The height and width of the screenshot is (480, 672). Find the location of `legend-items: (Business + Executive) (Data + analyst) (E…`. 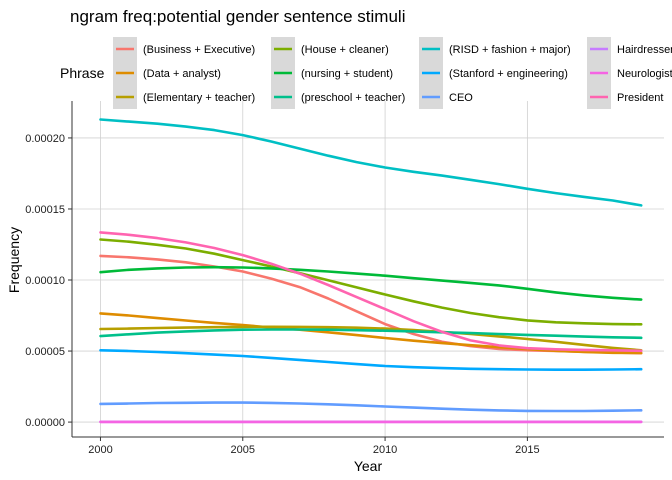

legend-items: (Business + Executive) (Data + analyst) (E… is located at coordinates (392, 73).